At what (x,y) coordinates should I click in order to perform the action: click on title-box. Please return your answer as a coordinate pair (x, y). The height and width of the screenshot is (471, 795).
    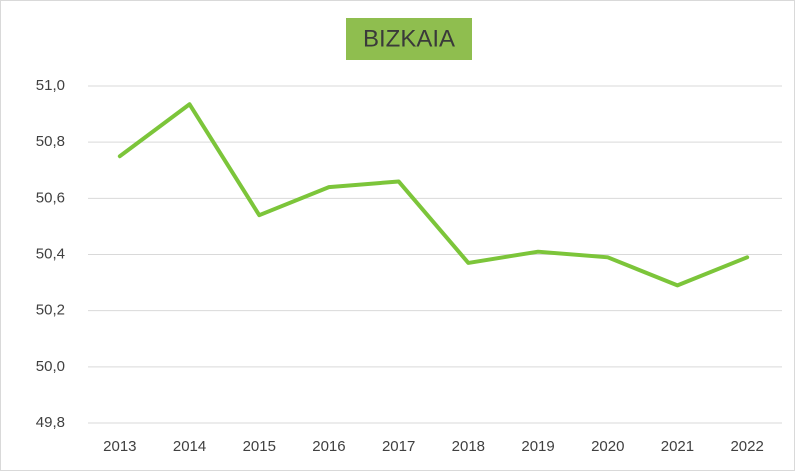
    Looking at the image, I should click on (409, 39).